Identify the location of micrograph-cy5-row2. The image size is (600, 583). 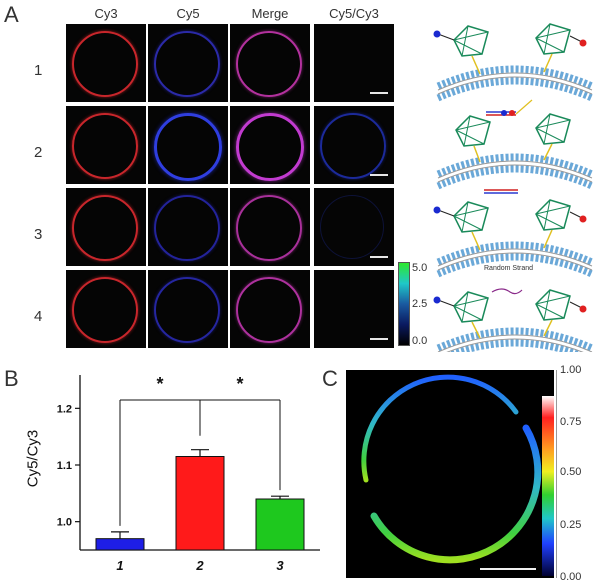
(188, 145).